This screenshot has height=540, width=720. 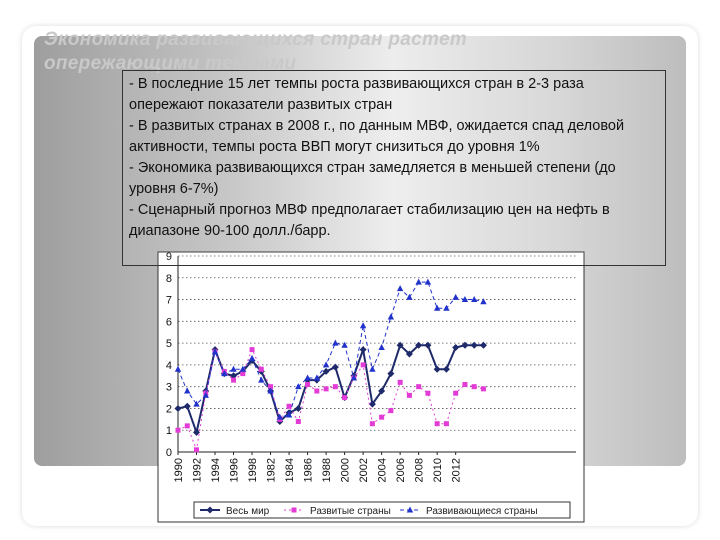 What do you see at coordinates (438, 470) in the screenshot?
I see `x-tick-label: 2010` at bounding box center [438, 470].